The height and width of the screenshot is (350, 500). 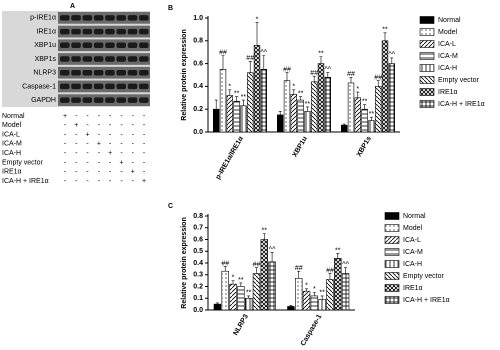 What do you see at coordinates (46, 31) in the screenshot?
I see `band-label: IRE1α` at bounding box center [46, 31].